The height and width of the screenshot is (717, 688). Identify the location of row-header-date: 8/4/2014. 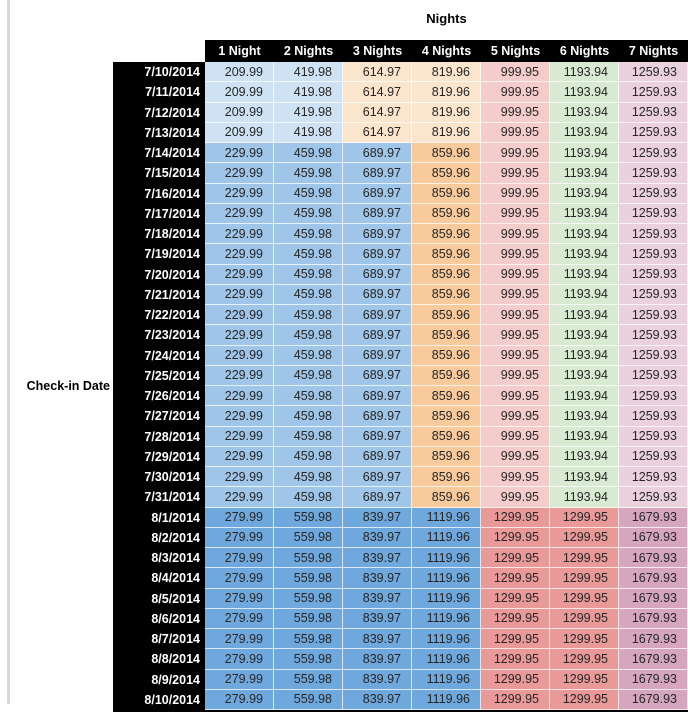
(159, 578).